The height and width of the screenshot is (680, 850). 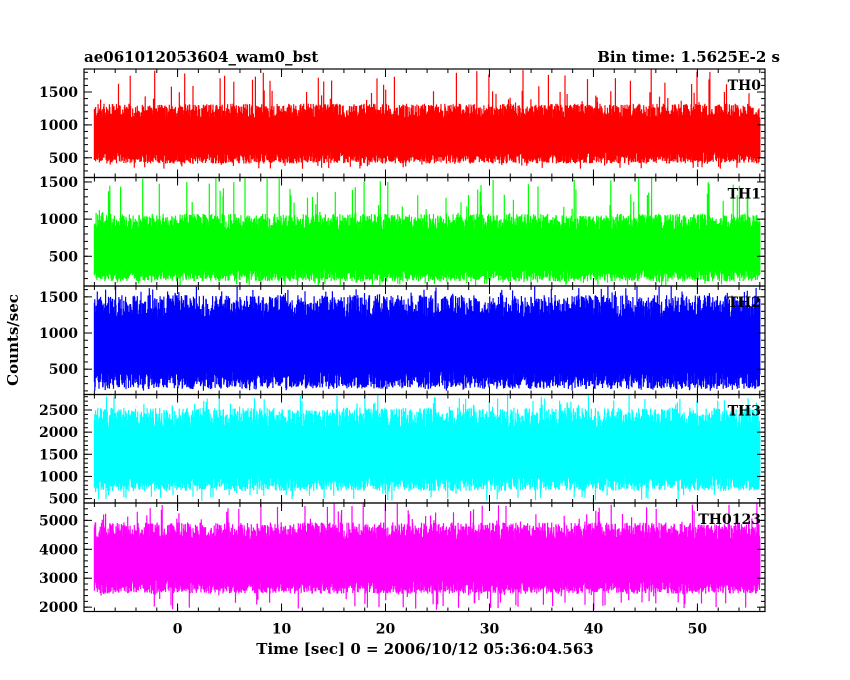 I want to click on y-axis-label: Counts/sec, so click(x=13, y=340).